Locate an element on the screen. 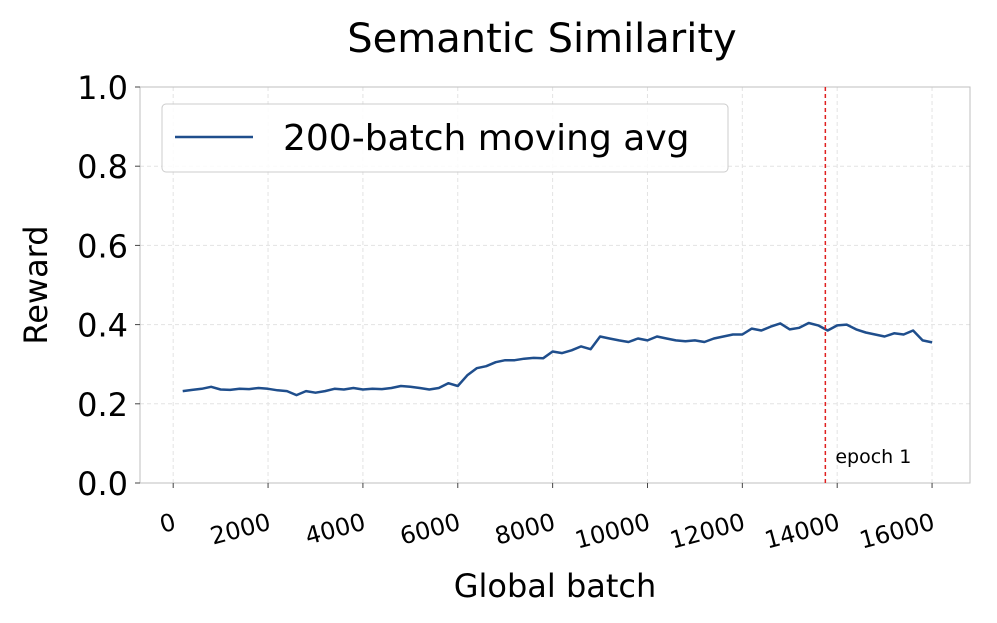 The image size is (997, 623). y-axis-ticks: 0.0 0.2 0.4 0.6 0.8 1.0 is located at coordinates (108, 286).